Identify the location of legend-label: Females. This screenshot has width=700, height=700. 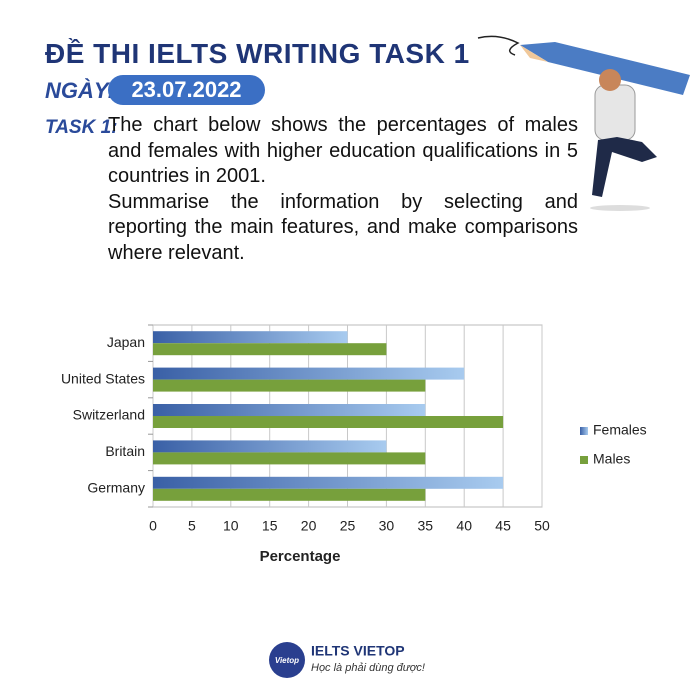
(620, 430).